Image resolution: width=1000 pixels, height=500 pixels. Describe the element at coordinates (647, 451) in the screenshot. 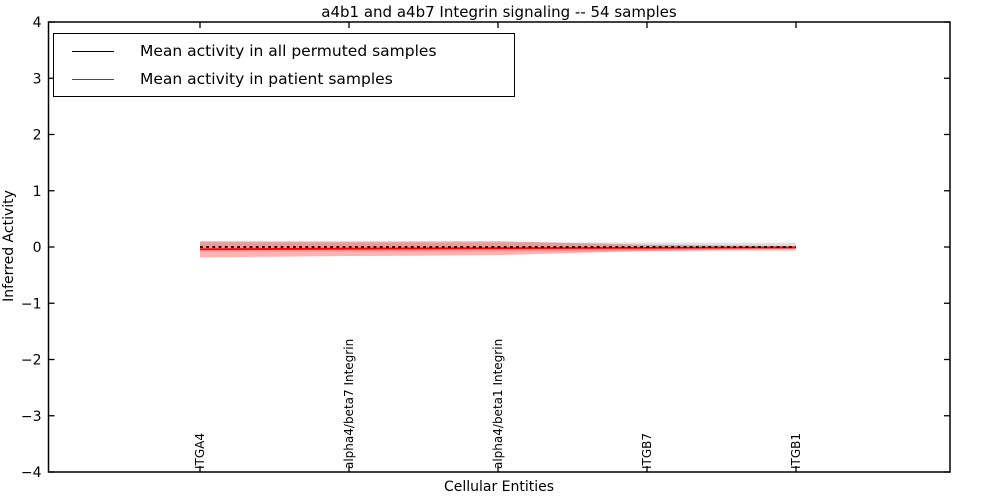

I see `x-tick-label: ITGB7` at that location.